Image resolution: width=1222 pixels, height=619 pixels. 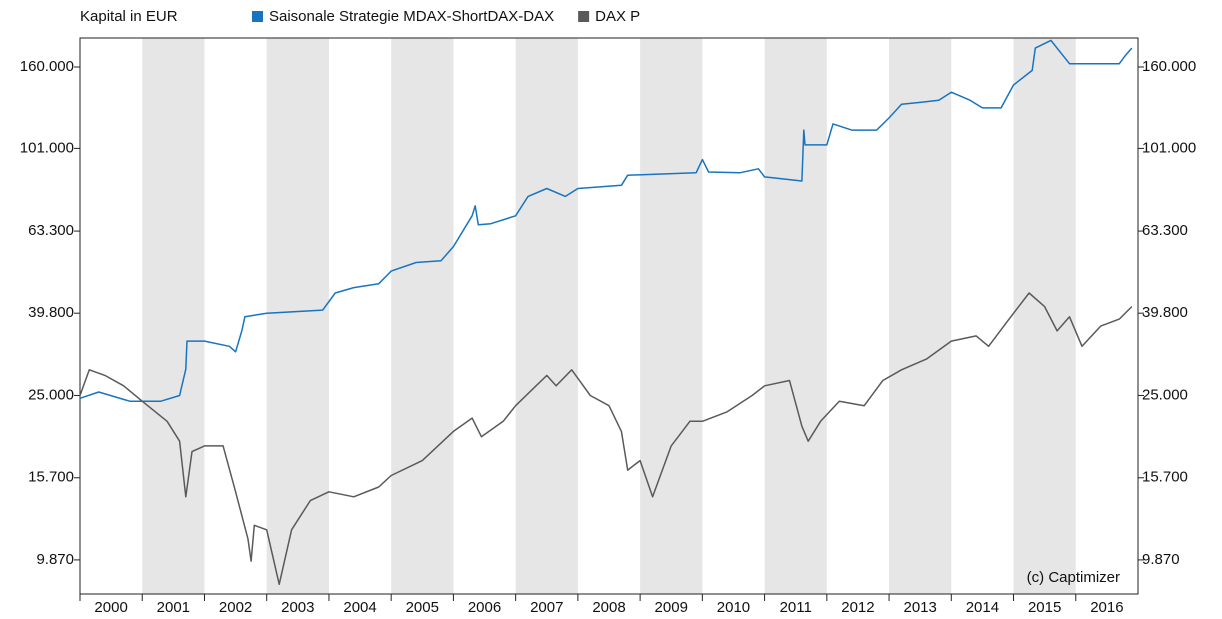 I want to click on x-tick-label: 2013, so click(x=919, y=607).